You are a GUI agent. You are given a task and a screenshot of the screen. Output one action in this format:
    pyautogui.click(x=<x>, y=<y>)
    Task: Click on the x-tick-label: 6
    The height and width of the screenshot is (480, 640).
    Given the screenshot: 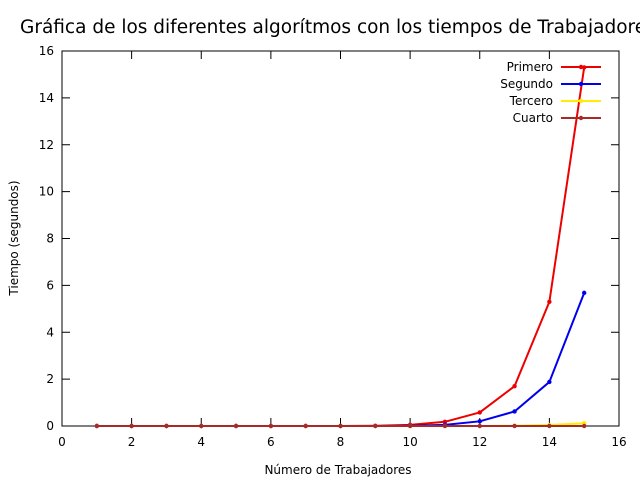 What is the action you would take?
    pyautogui.click(x=271, y=442)
    